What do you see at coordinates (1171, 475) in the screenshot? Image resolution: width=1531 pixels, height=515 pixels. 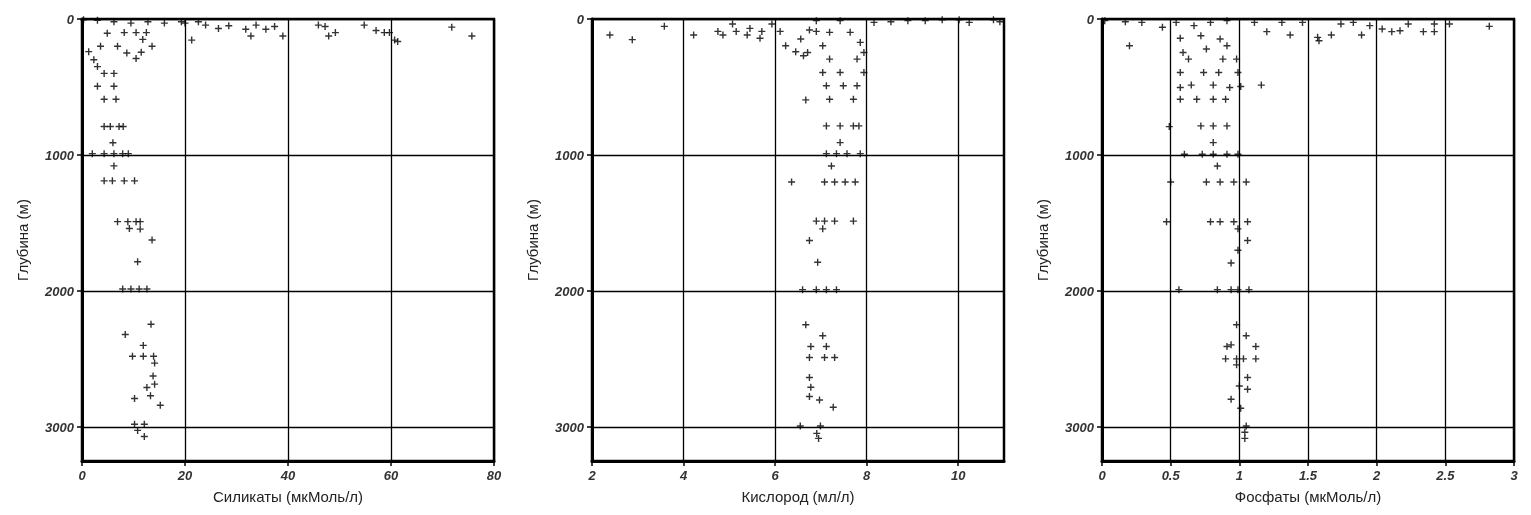 I see `x-tick-label: 0.5` at bounding box center [1171, 475].